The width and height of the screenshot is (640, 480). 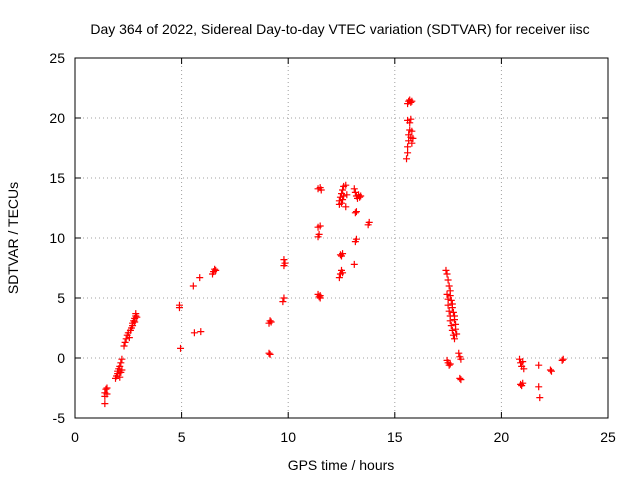 I want to click on x-tick-label: 10, so click(x=288, y=437).